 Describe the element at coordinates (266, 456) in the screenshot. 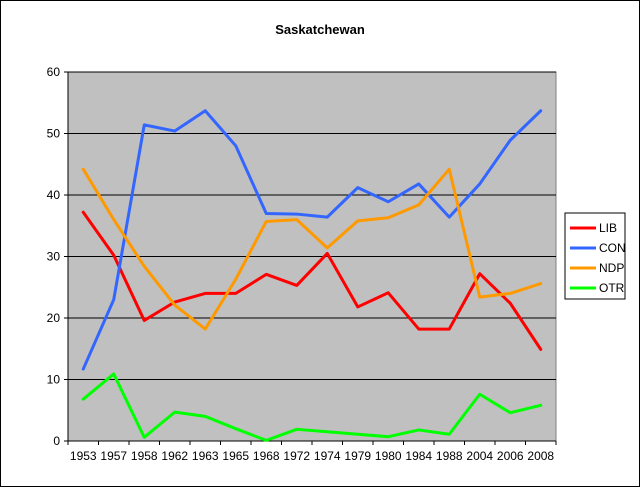

I see `x-tick-label: 1968` at that location.